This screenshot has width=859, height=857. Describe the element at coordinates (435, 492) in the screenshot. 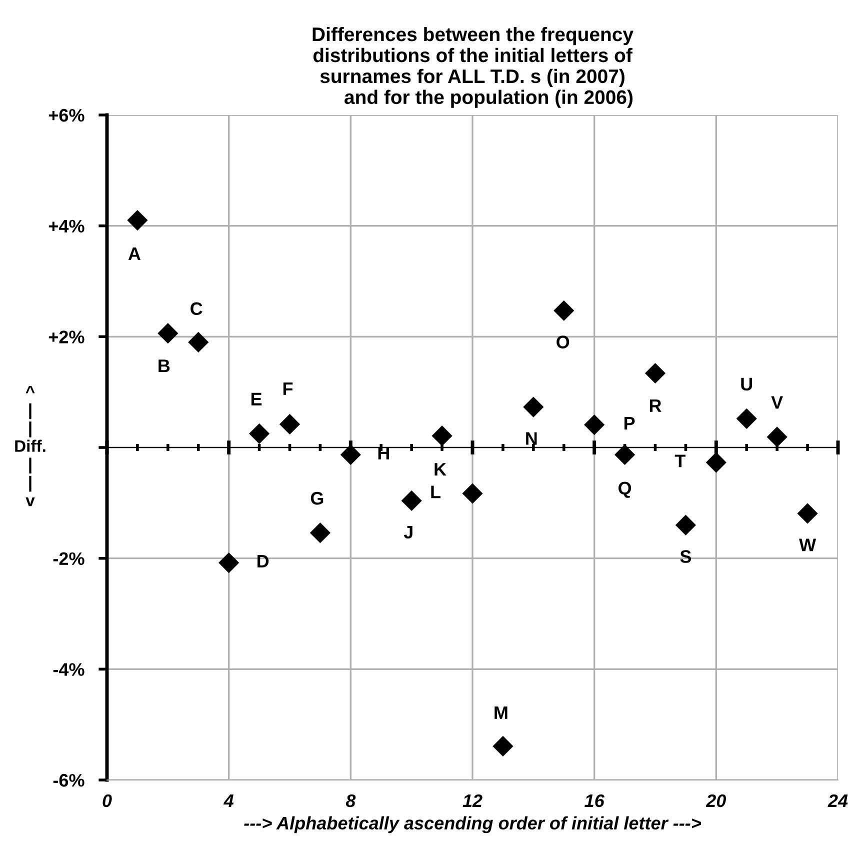

I see `annotation: L` at that location.